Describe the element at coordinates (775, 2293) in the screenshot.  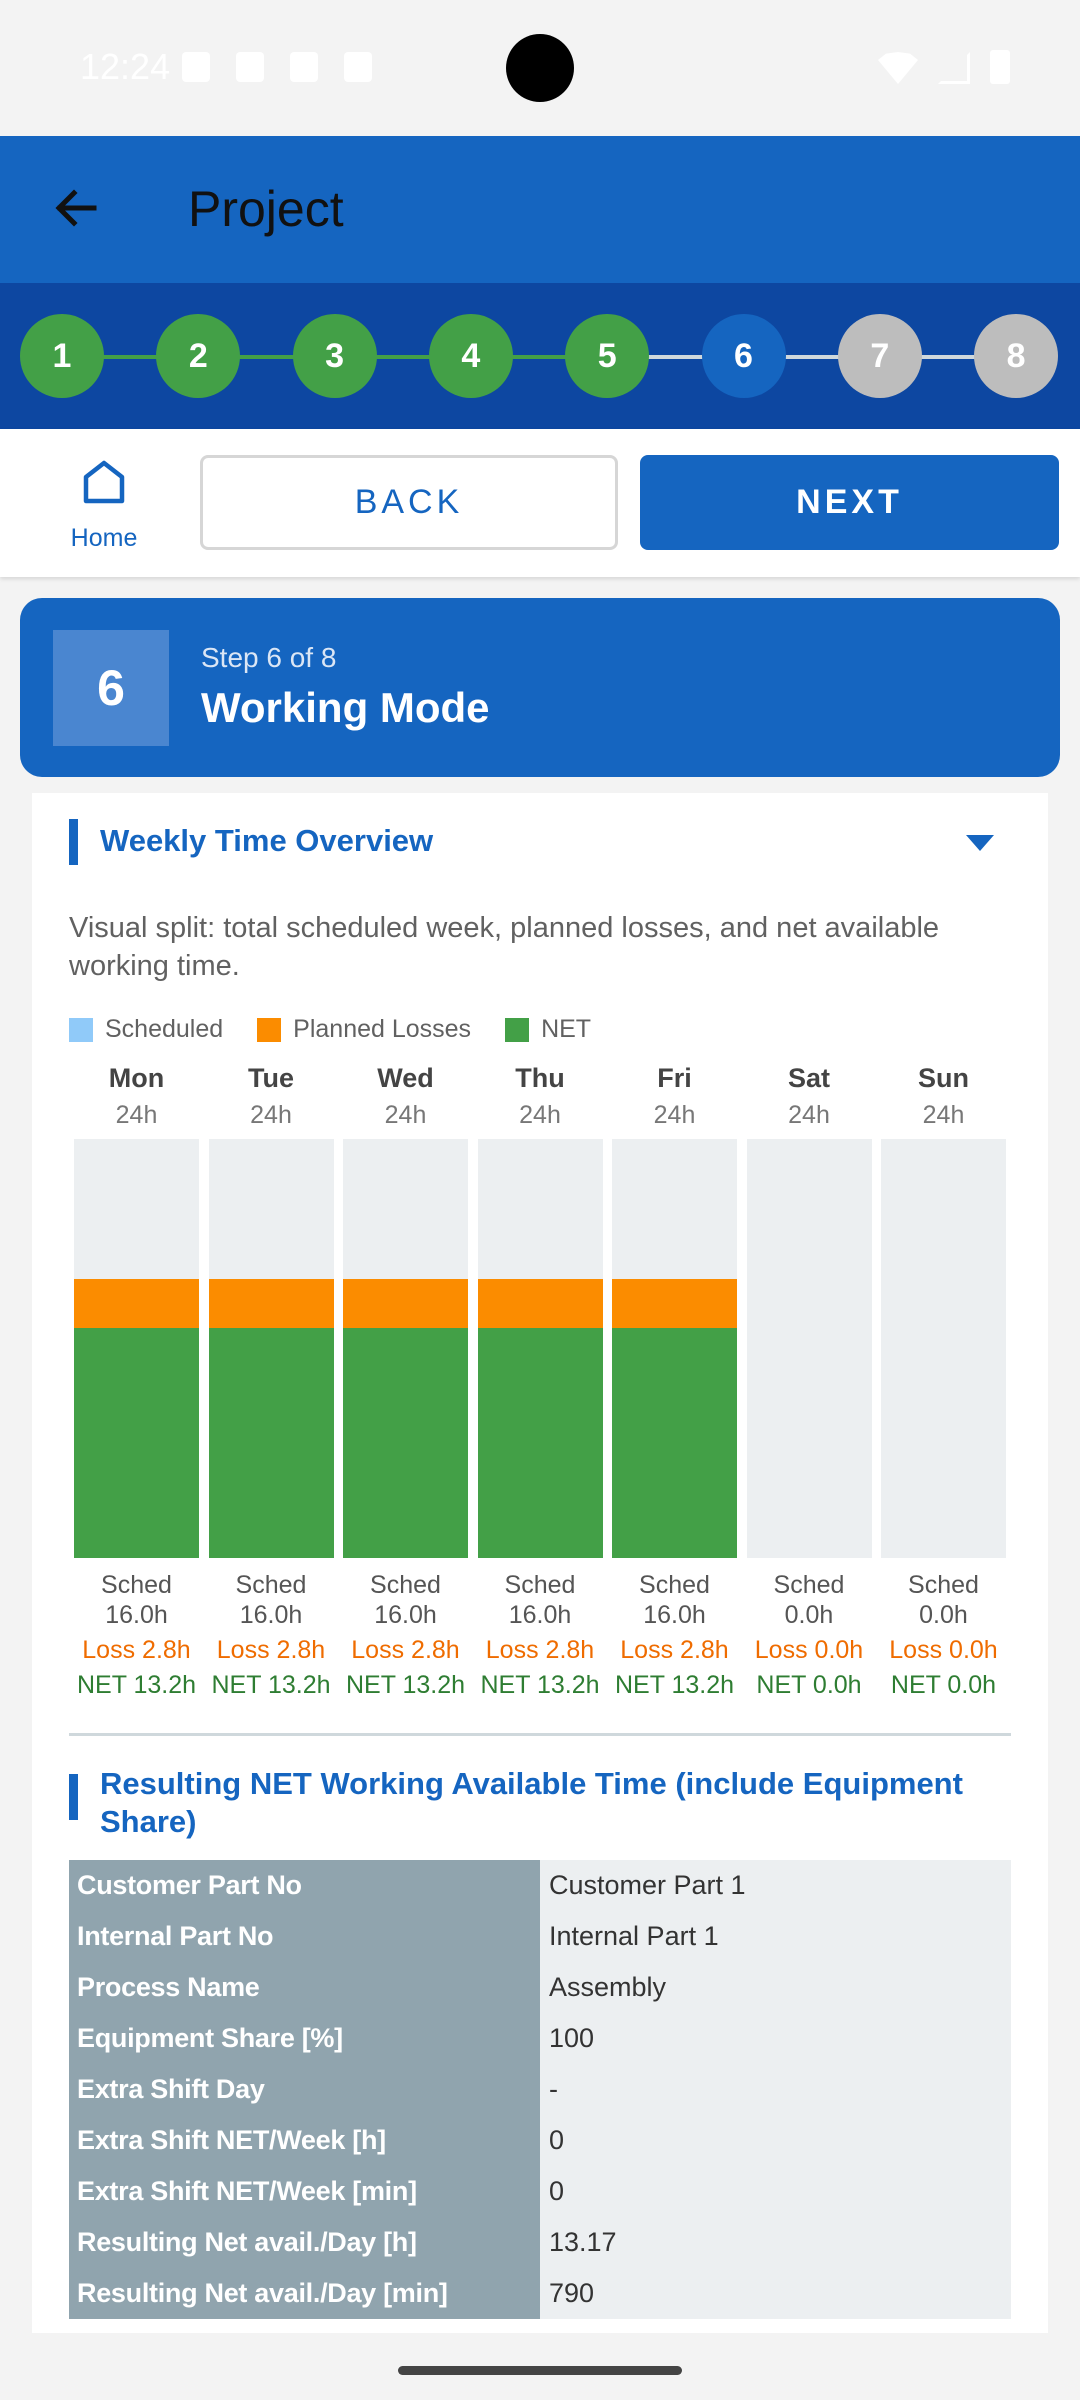
I see `row-value: 790` at that location.